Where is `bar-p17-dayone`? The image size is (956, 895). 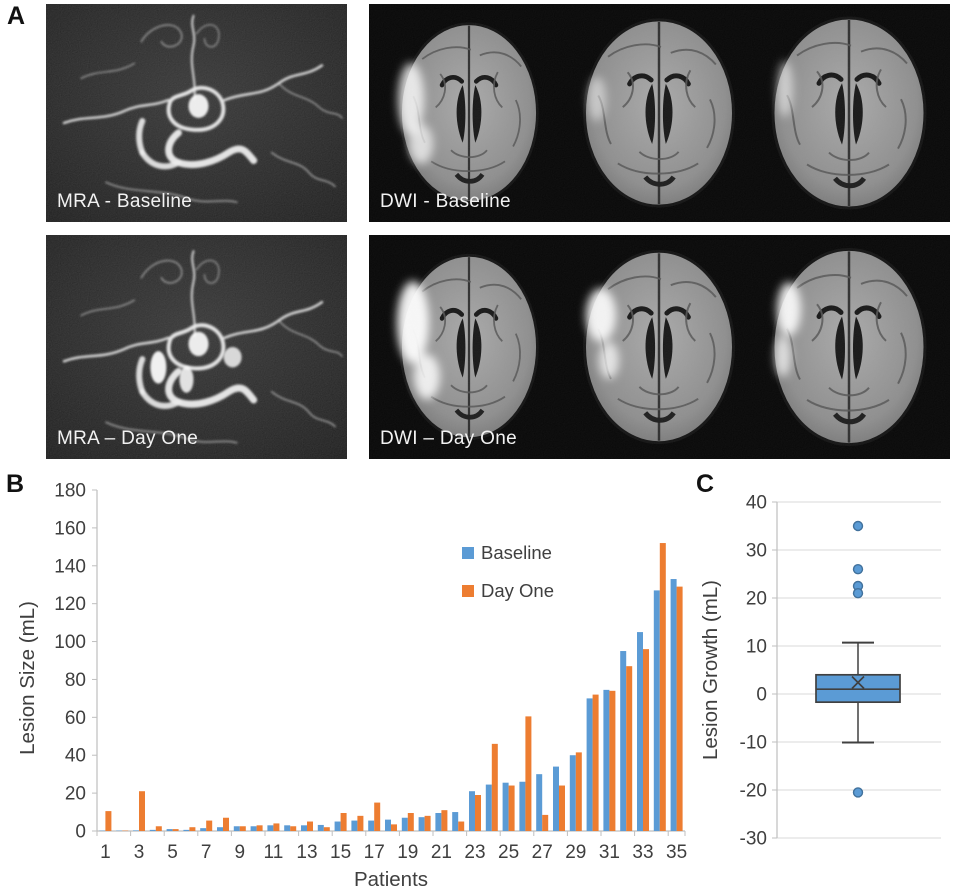
bar-p17-dayone is located at coordinates (377, 816).